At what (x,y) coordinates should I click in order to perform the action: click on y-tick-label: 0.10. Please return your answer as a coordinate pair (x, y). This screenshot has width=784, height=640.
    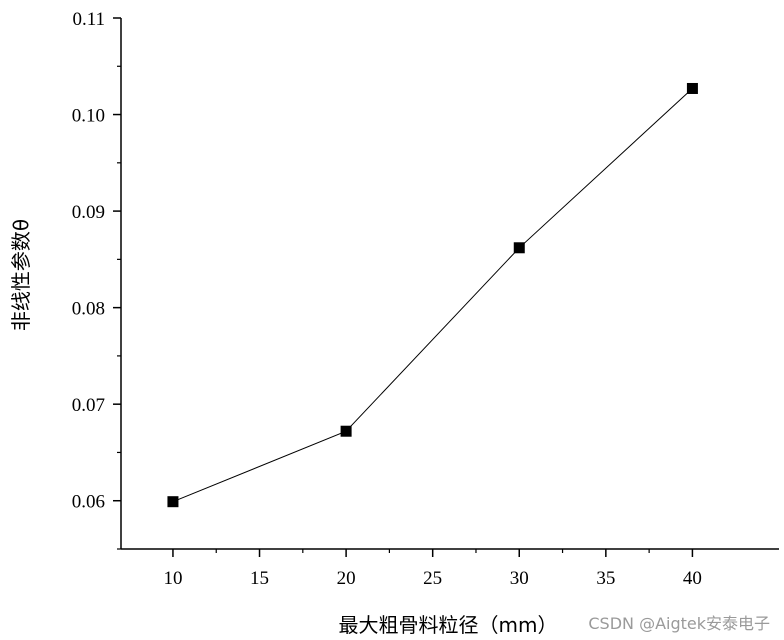
    Looking at the image, I should click on (88, 116).